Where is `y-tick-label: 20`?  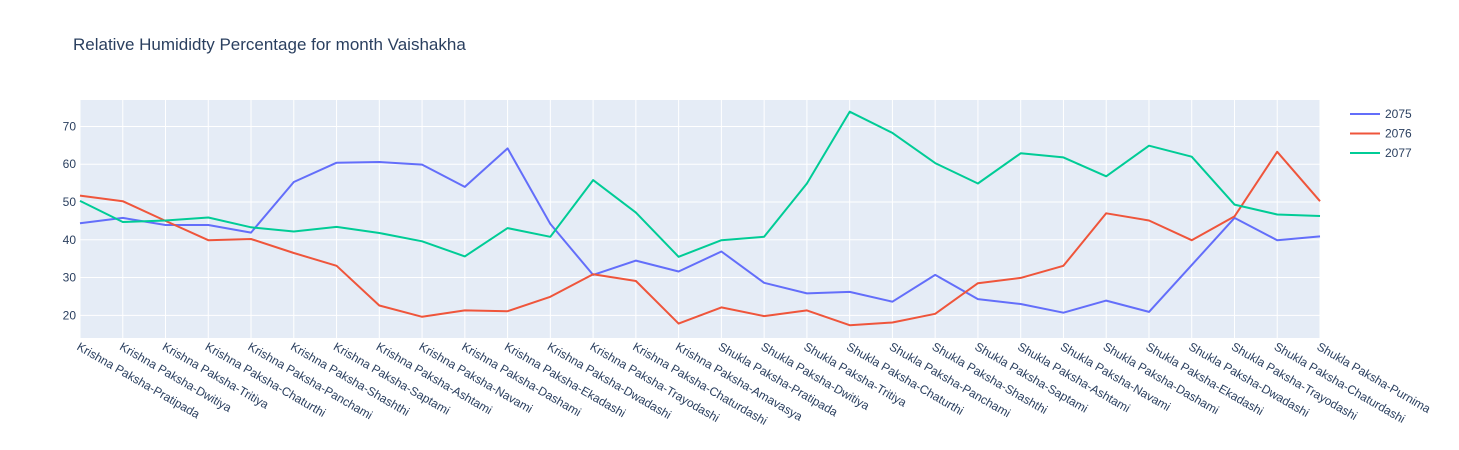
y-tick-label: 20 is located at coordinates (70, 315).